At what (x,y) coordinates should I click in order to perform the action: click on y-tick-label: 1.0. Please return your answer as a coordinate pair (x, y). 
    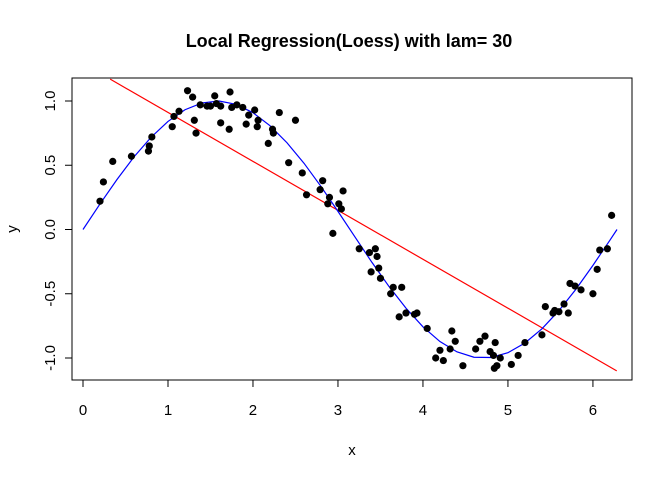
    Looking at the image, I should click on (50, 101).